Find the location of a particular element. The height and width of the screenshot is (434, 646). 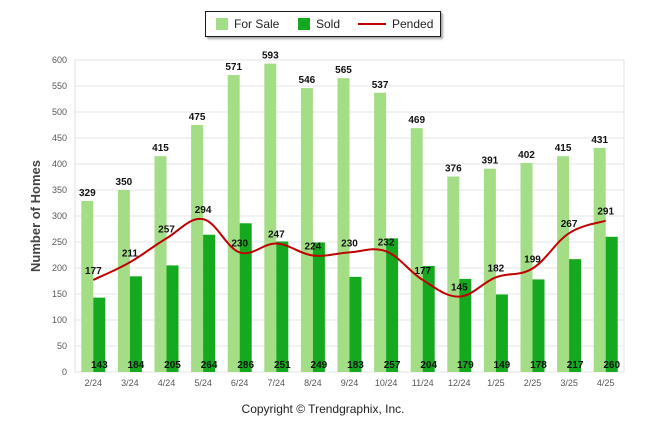

data-label-pended: 199 is located at coordinates (532, 260).